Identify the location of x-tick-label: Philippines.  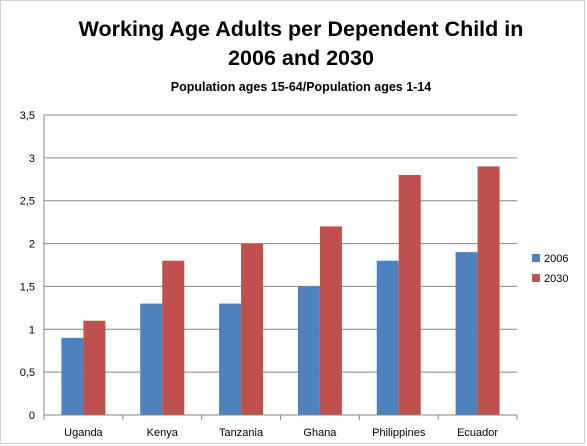
(399, 433).